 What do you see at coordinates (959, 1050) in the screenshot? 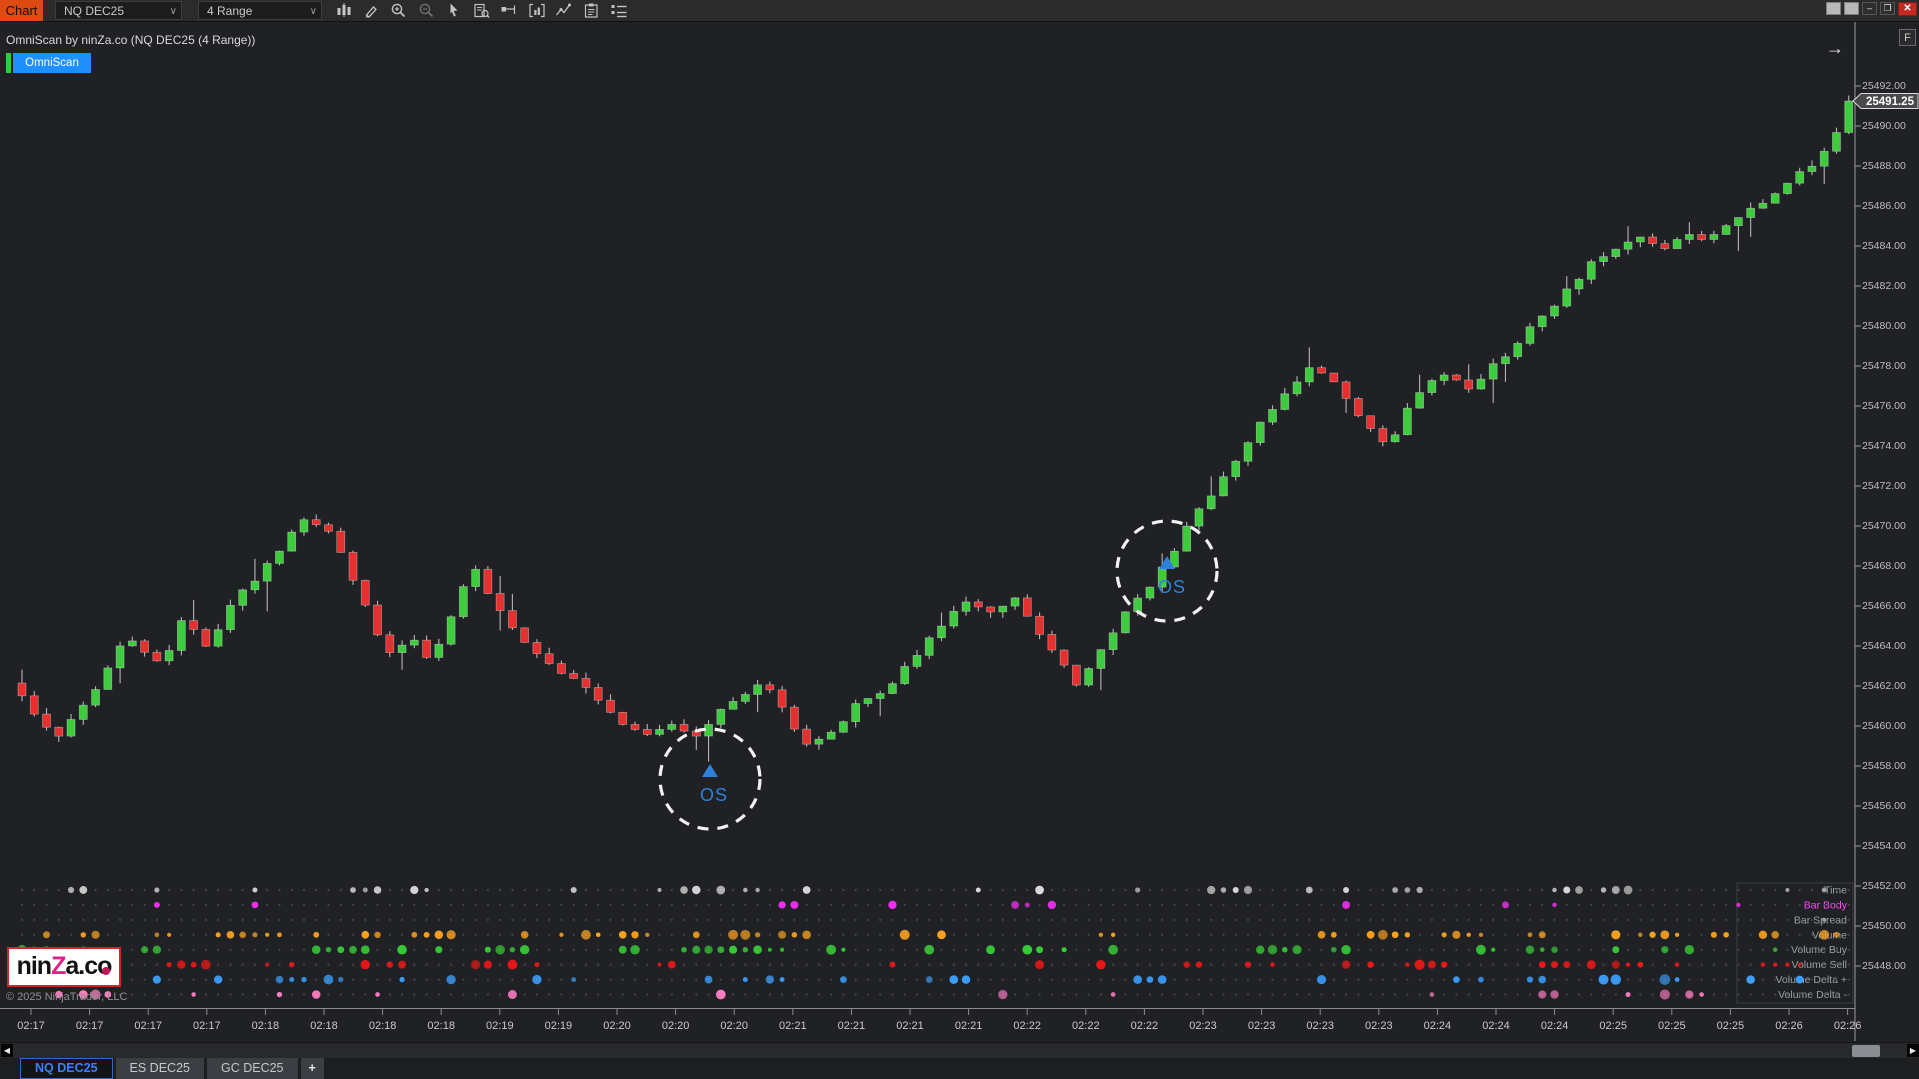
I see `horizontal-scrollbar: ◀ ▶` at bounding box center [959, 1050].